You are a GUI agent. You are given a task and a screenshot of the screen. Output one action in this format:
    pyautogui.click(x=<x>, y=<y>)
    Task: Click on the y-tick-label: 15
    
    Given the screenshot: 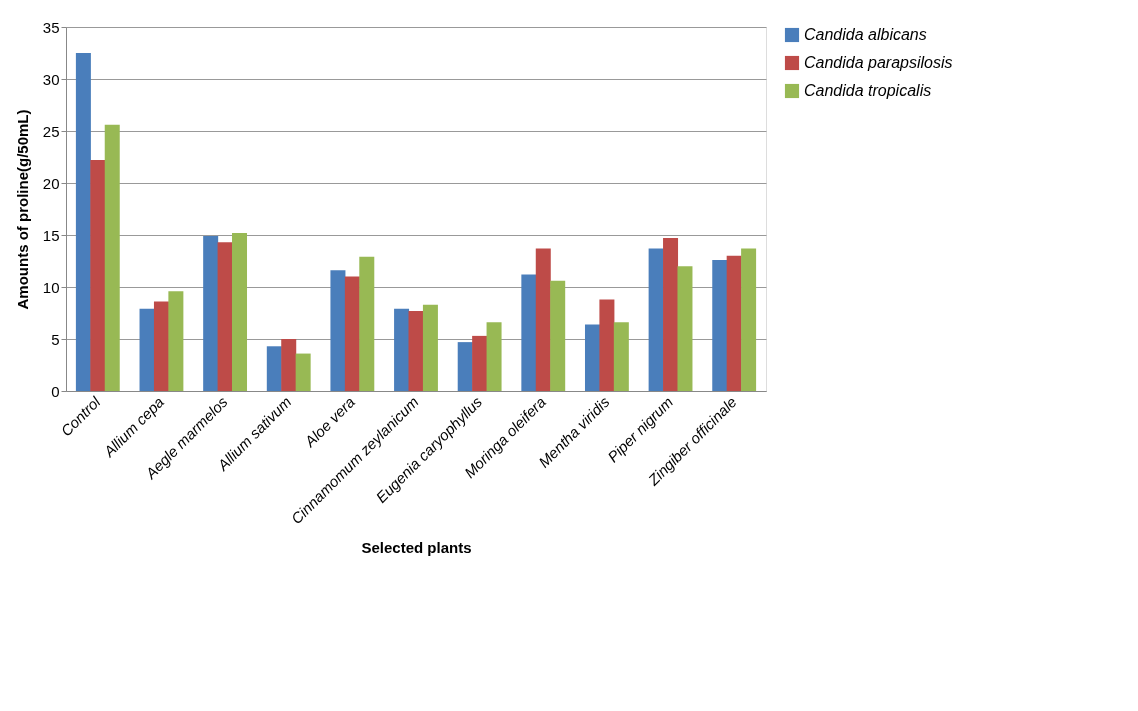 What is the action you would take?
    pyautogui.click(x=51, y=235)
    